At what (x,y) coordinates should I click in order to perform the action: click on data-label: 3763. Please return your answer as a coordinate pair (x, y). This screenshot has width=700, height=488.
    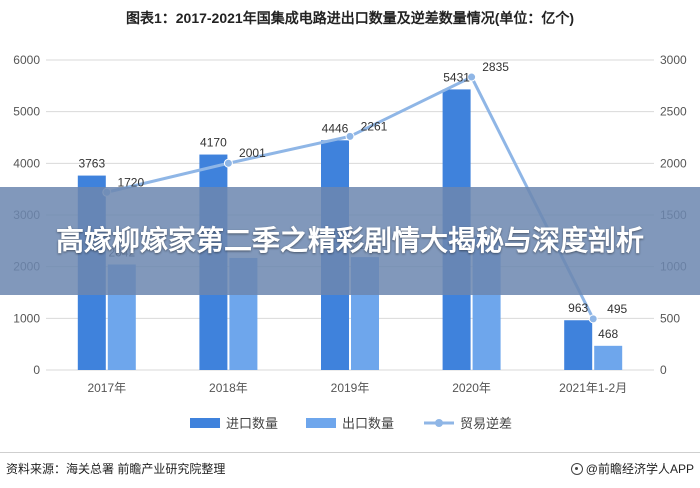
    Looking at the image, I should click on (91, 164).